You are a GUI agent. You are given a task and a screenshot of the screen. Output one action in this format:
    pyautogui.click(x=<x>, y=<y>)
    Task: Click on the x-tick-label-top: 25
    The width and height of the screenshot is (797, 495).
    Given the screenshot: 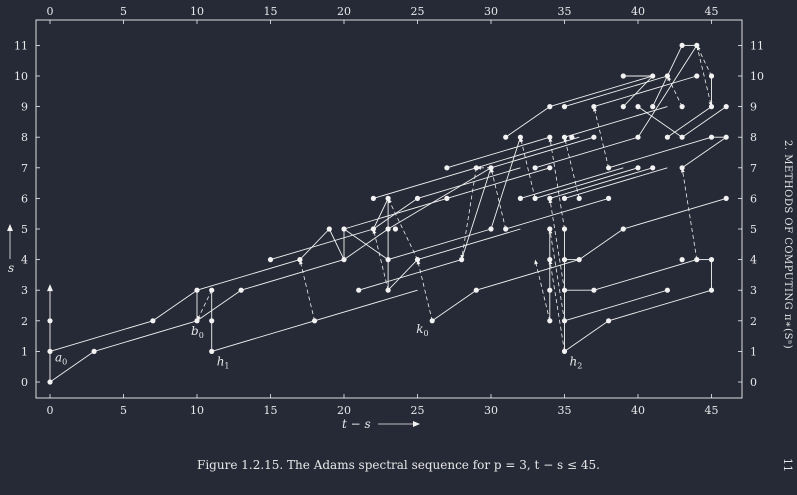 What is the action you would take?
    pyautogui.click(x=418, y=11)
    